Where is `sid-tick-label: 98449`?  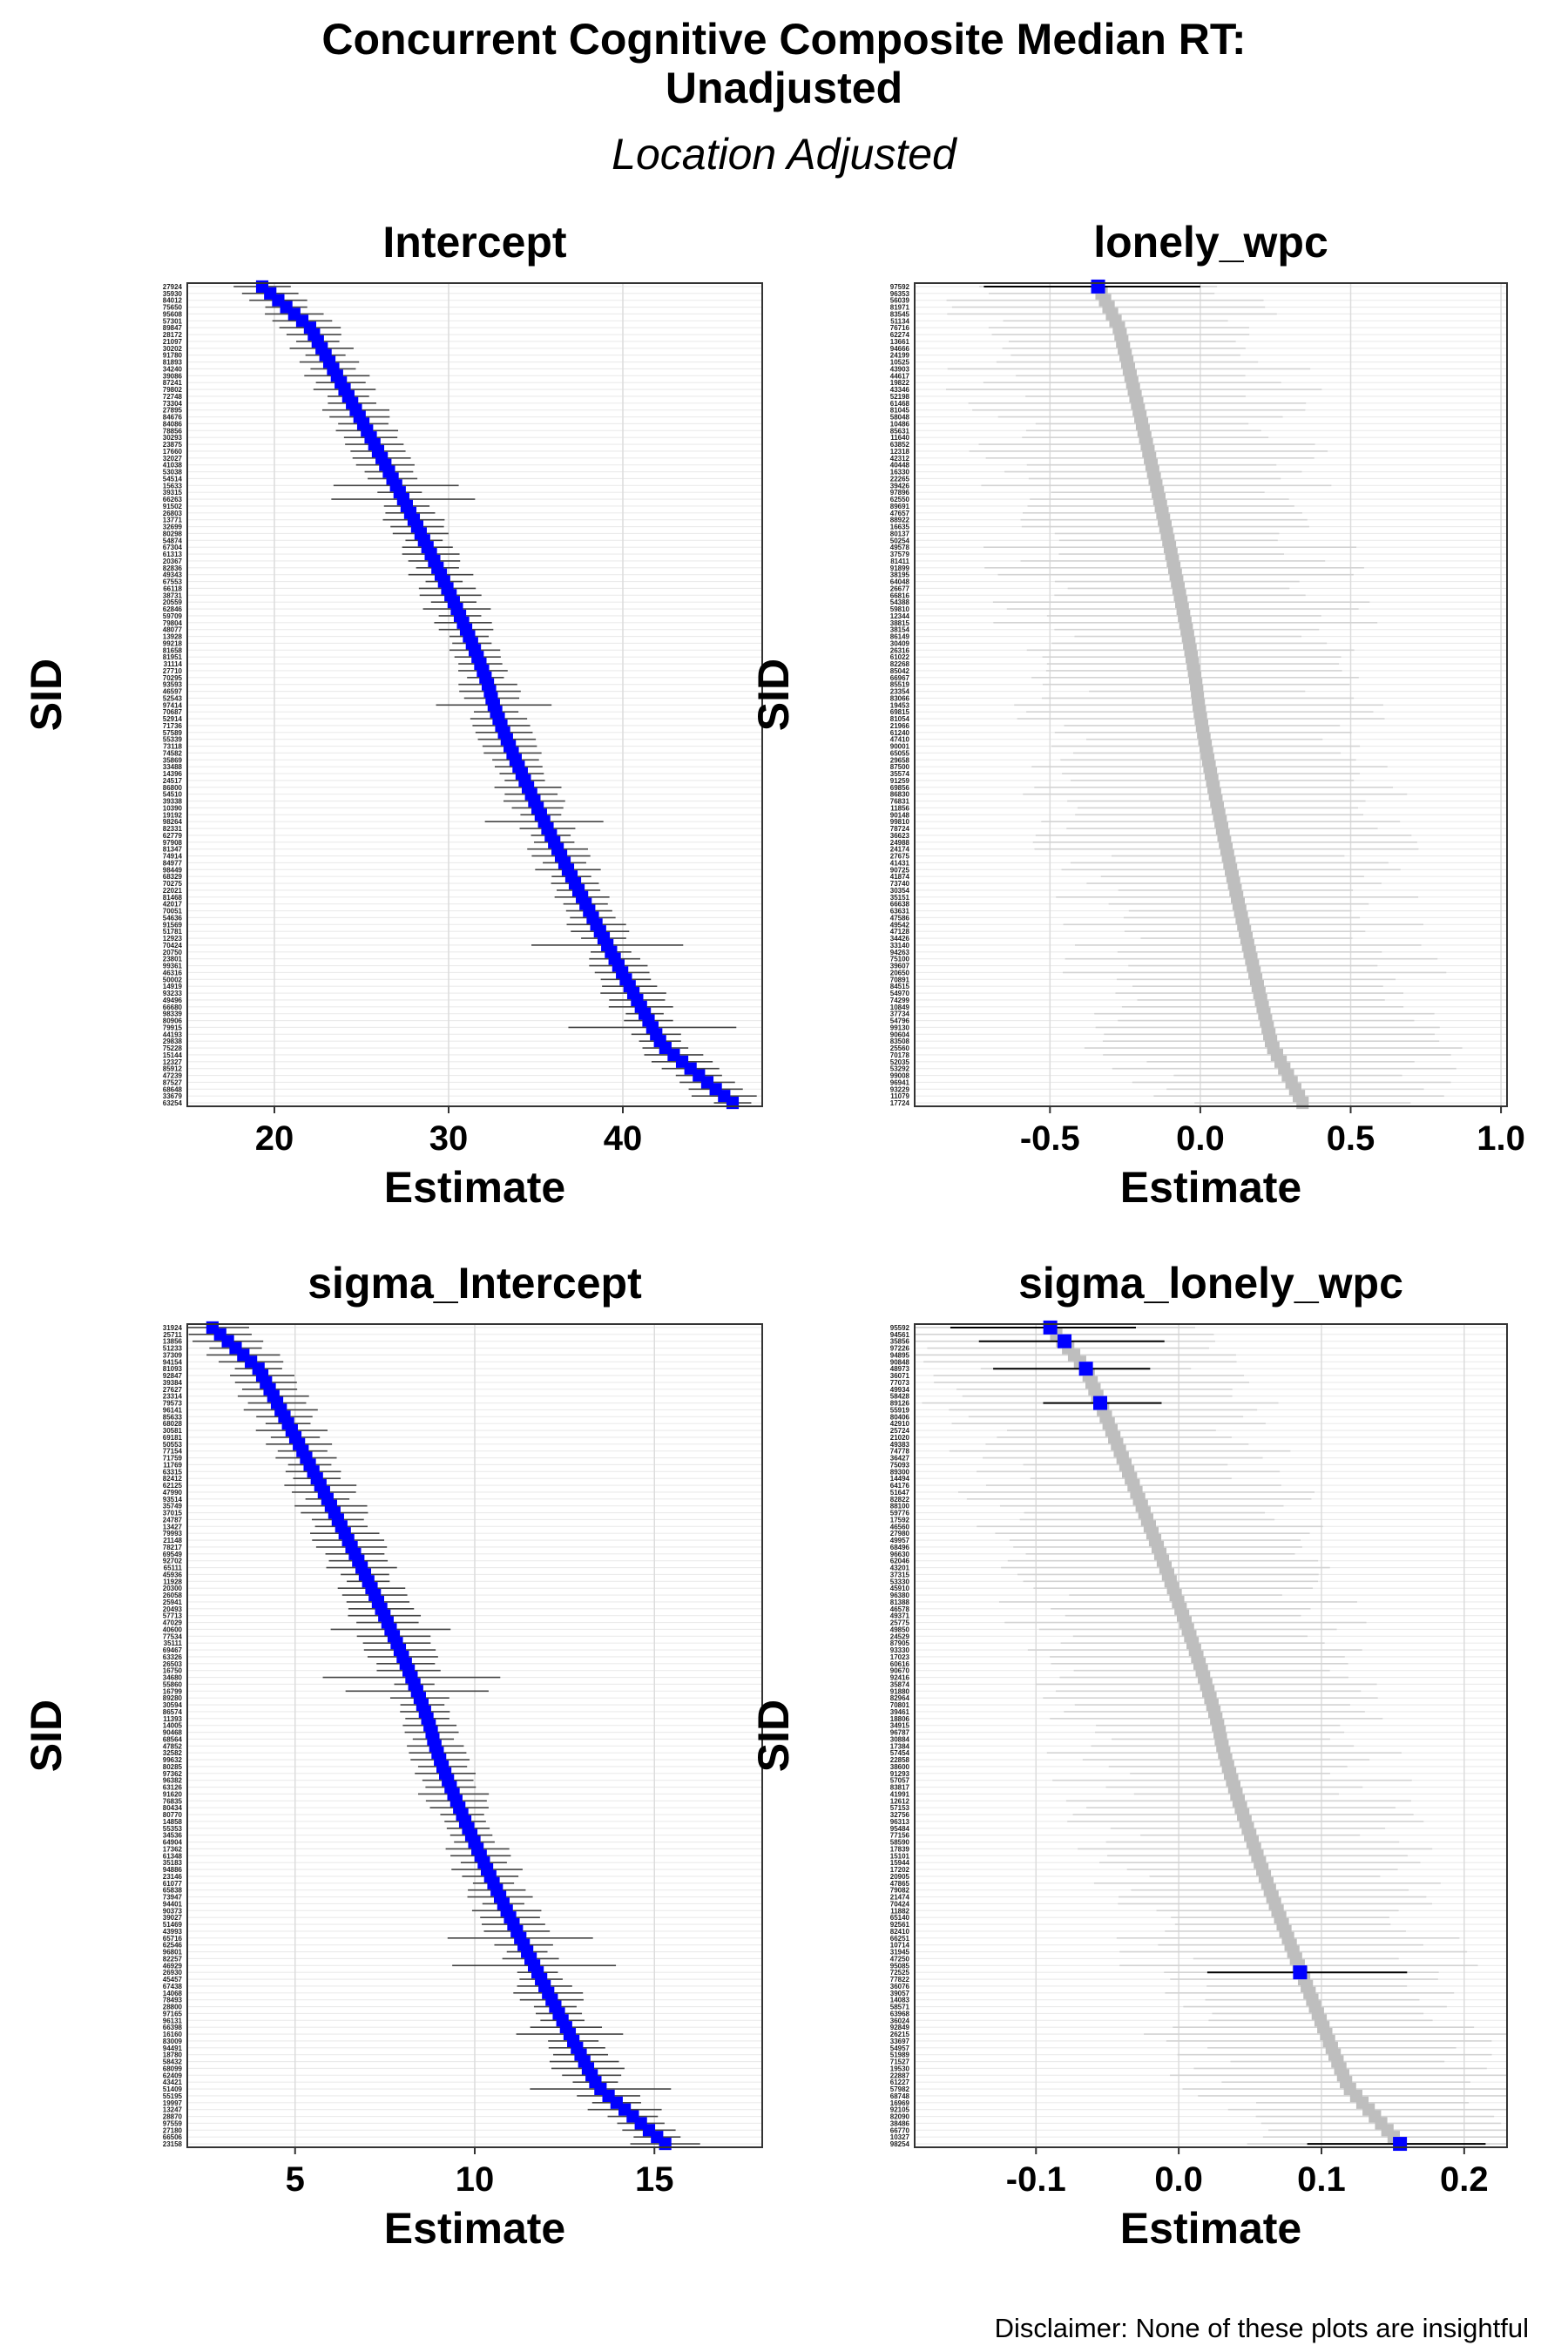 sid-tick-label: 98449 is located at coordinates (173, 870).